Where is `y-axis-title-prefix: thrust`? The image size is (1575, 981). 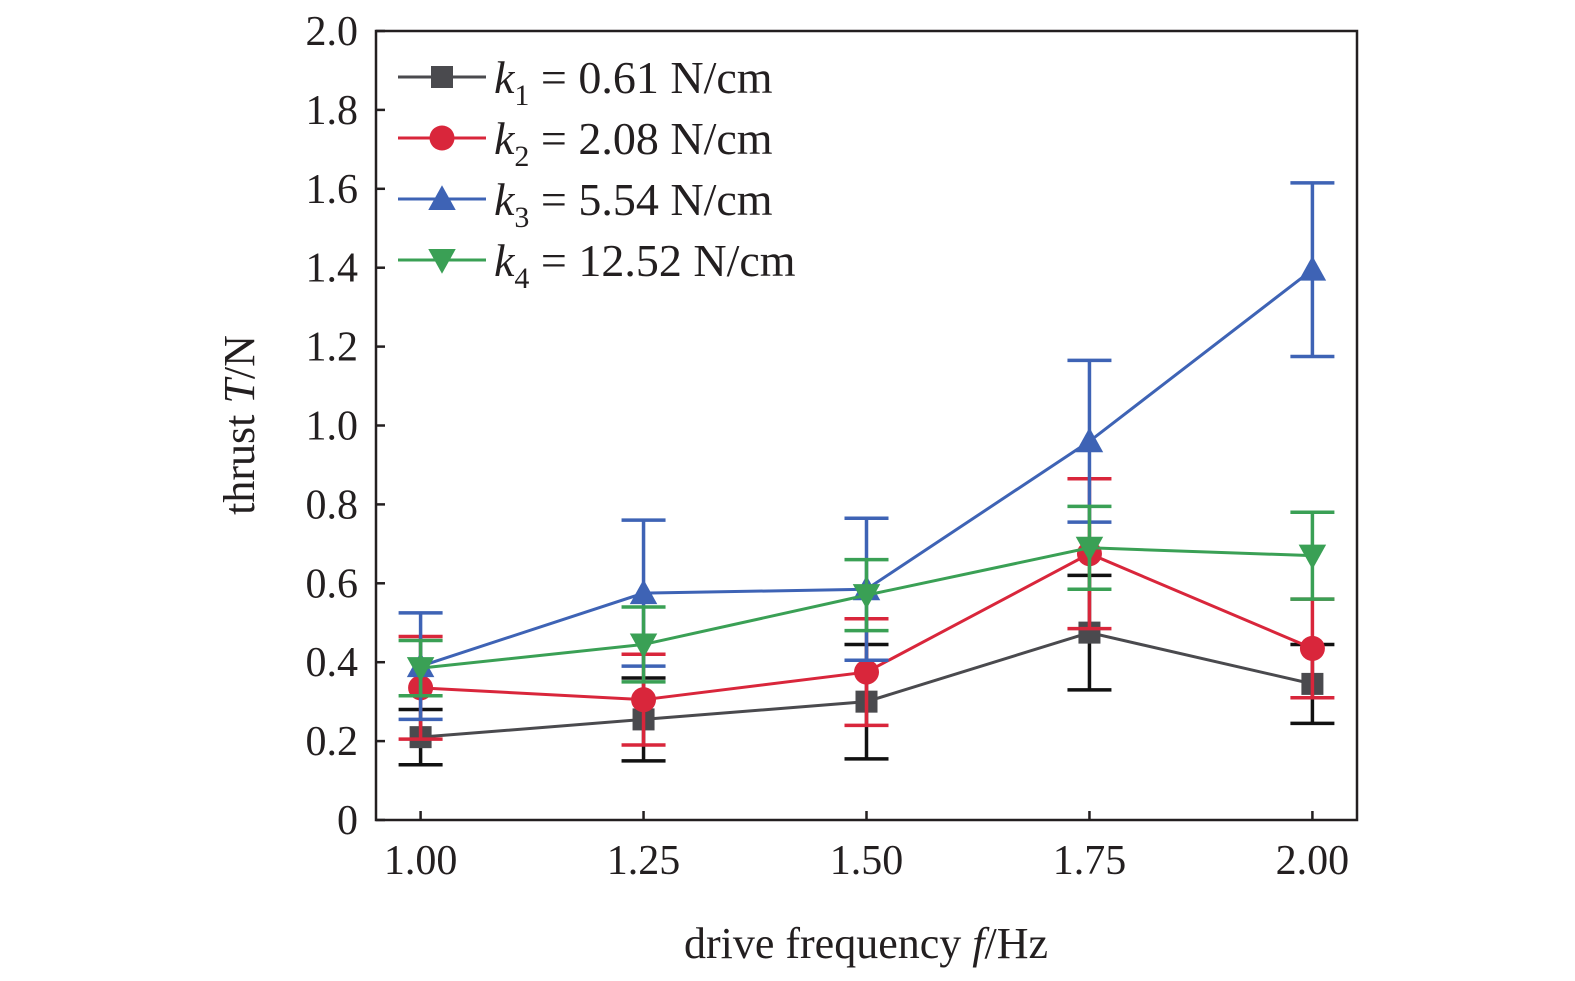 y-axis-title-prefix: thrust is located at coordinates (239, 459).